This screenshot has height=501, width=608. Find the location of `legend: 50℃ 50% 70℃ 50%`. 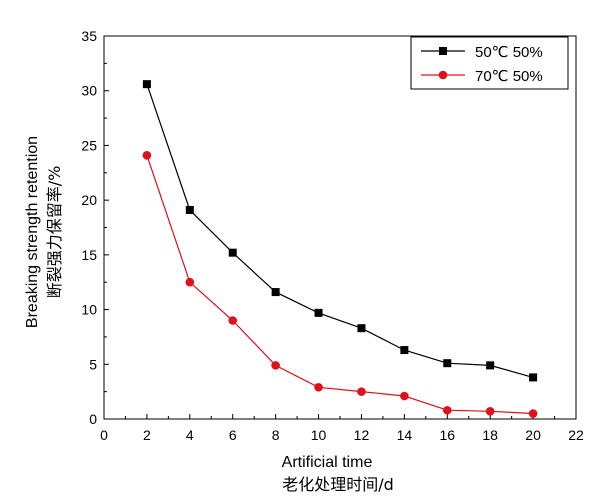

legend: 50℃ 50% 70℃ 50% is located at coordinates (489, 63).